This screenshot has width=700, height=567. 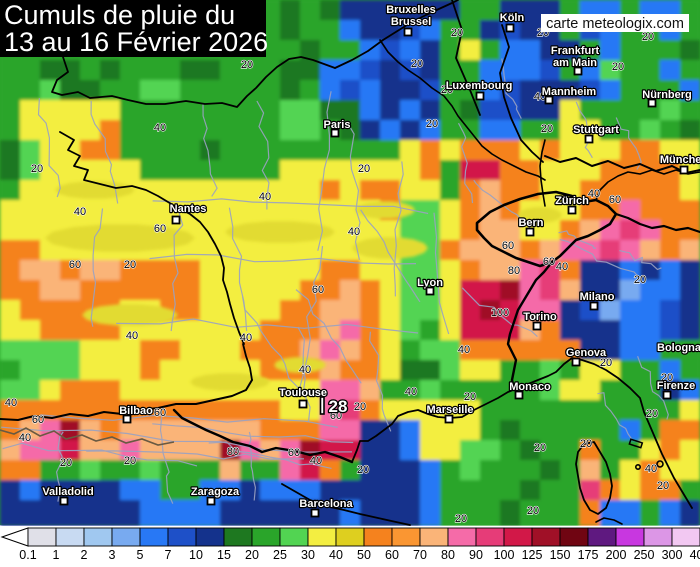 What do you see at coordinates (67, 492) in the screenshot?
I see `svg-text: Valladolid` at bounding box center [67, 492].